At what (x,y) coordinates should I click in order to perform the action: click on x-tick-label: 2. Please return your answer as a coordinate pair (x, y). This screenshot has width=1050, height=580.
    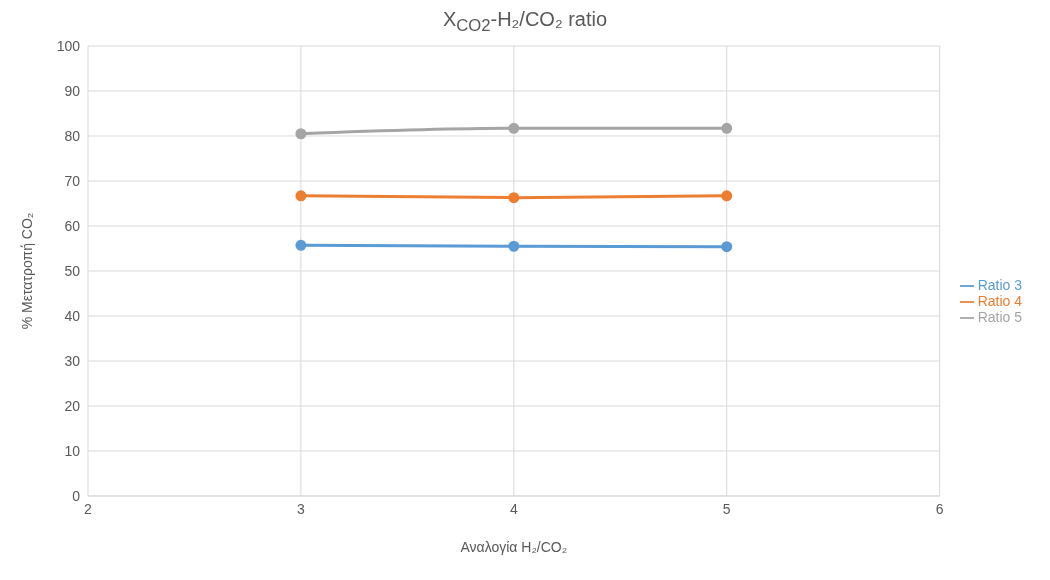
    Looking at the image, I should click on (88, 508).